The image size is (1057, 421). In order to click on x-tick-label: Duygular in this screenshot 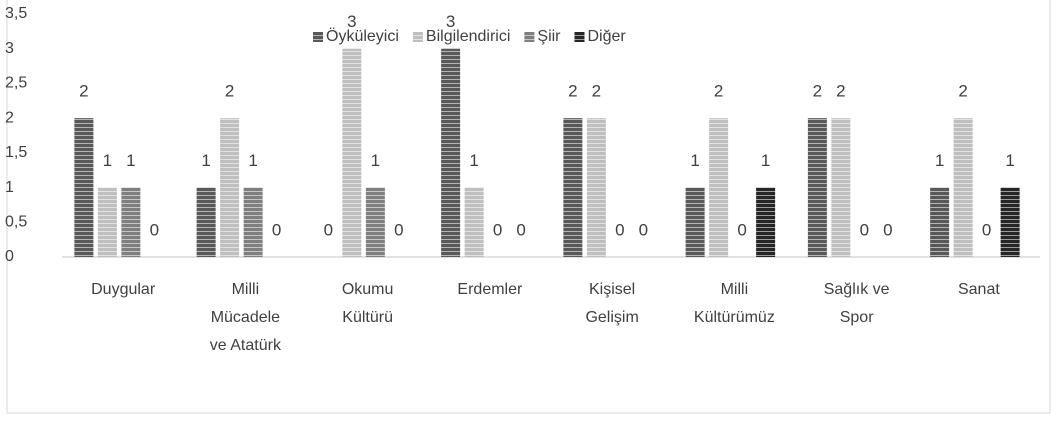, I will do `click(123, 289)`.